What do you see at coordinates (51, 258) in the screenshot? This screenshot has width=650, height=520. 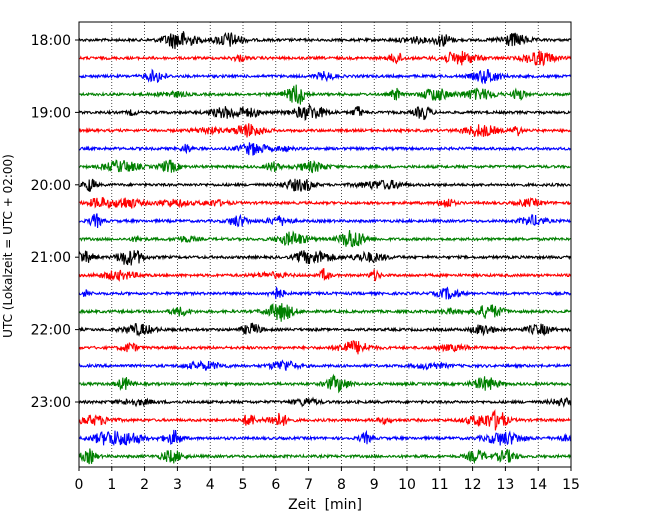 I see `y-tick-label: 21:00` at bounding box center [51, 258].